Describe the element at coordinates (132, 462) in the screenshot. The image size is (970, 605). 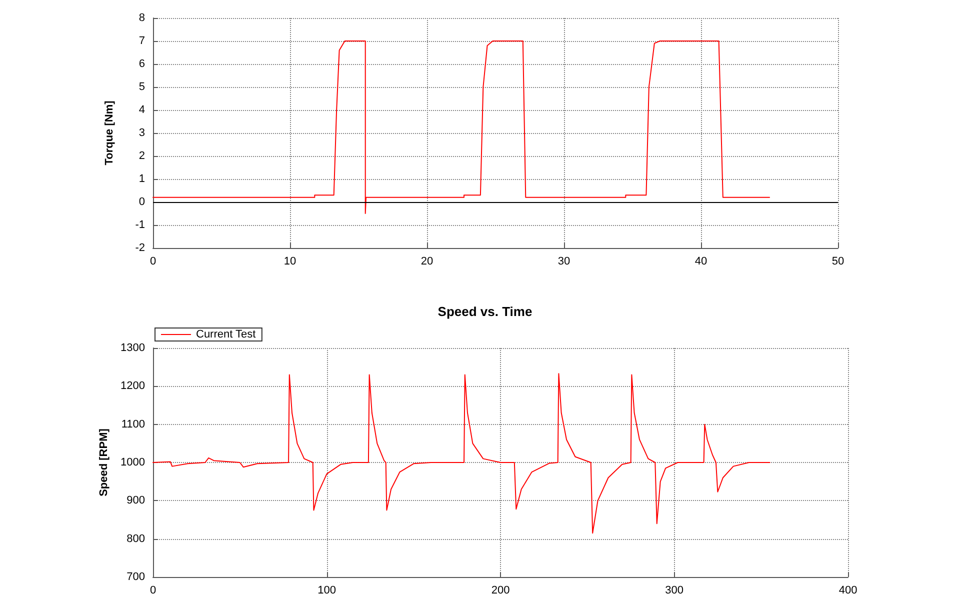
I see `y-tick-label: 1000` at that location.